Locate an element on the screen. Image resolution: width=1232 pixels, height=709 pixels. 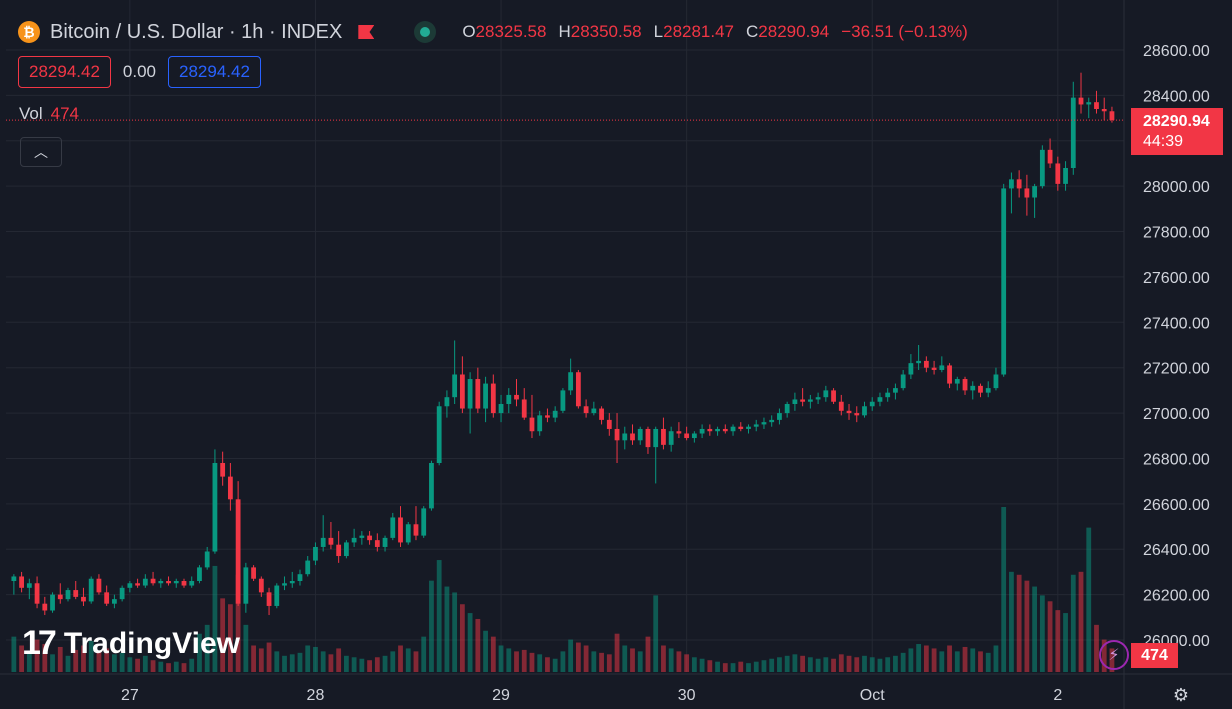
lightning-icon: ⚡ is located at coordinates (1114, 655).